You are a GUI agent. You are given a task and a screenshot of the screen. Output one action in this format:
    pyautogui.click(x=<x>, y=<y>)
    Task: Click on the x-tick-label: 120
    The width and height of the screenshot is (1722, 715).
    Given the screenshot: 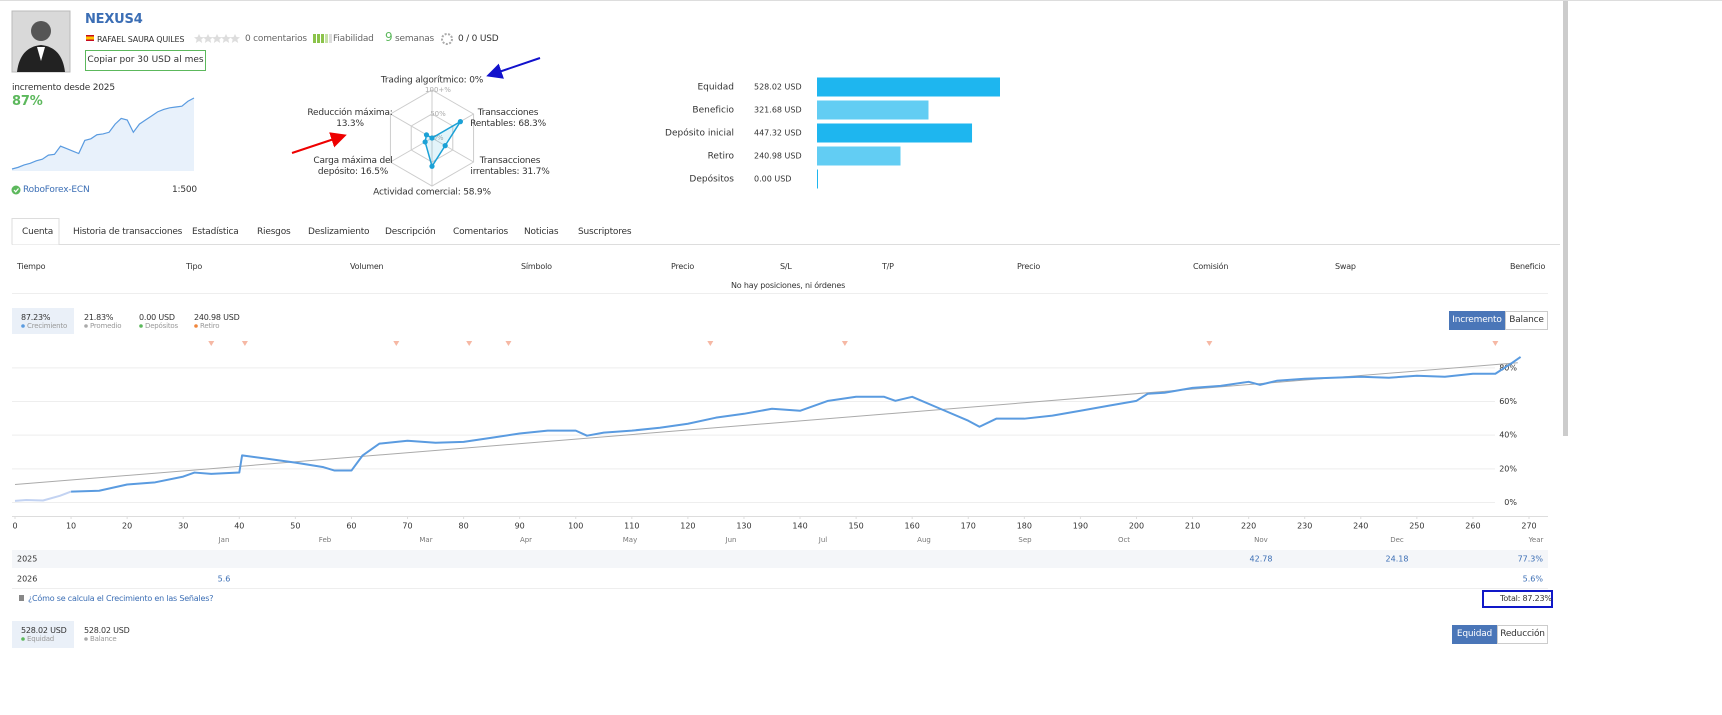 What is the action you would take?
    pyautogui.click(x=687, y=526)
    